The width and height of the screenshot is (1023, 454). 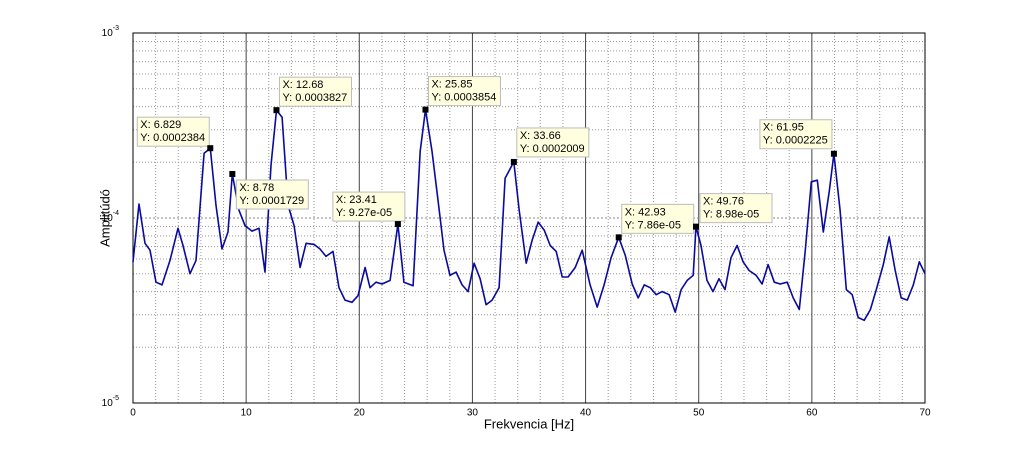 What do you see at coordinates (160, 125) in the screenshot?
I see `data-tip-text: X: 6.829` at bounding box center [160, 125].